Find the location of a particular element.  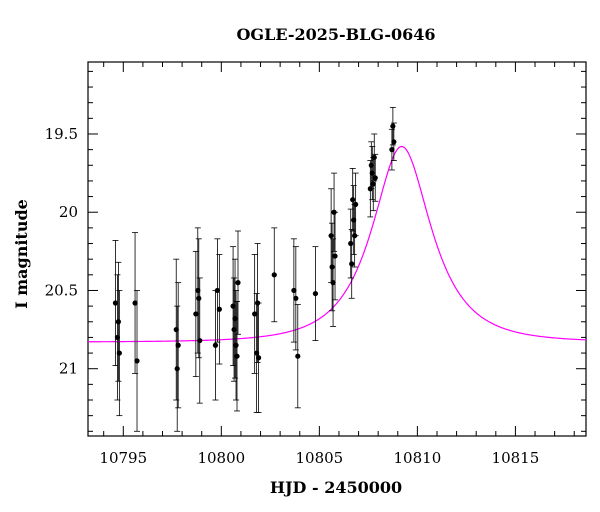

x-tick-label: 10805 is located at coordinates (319, 458).